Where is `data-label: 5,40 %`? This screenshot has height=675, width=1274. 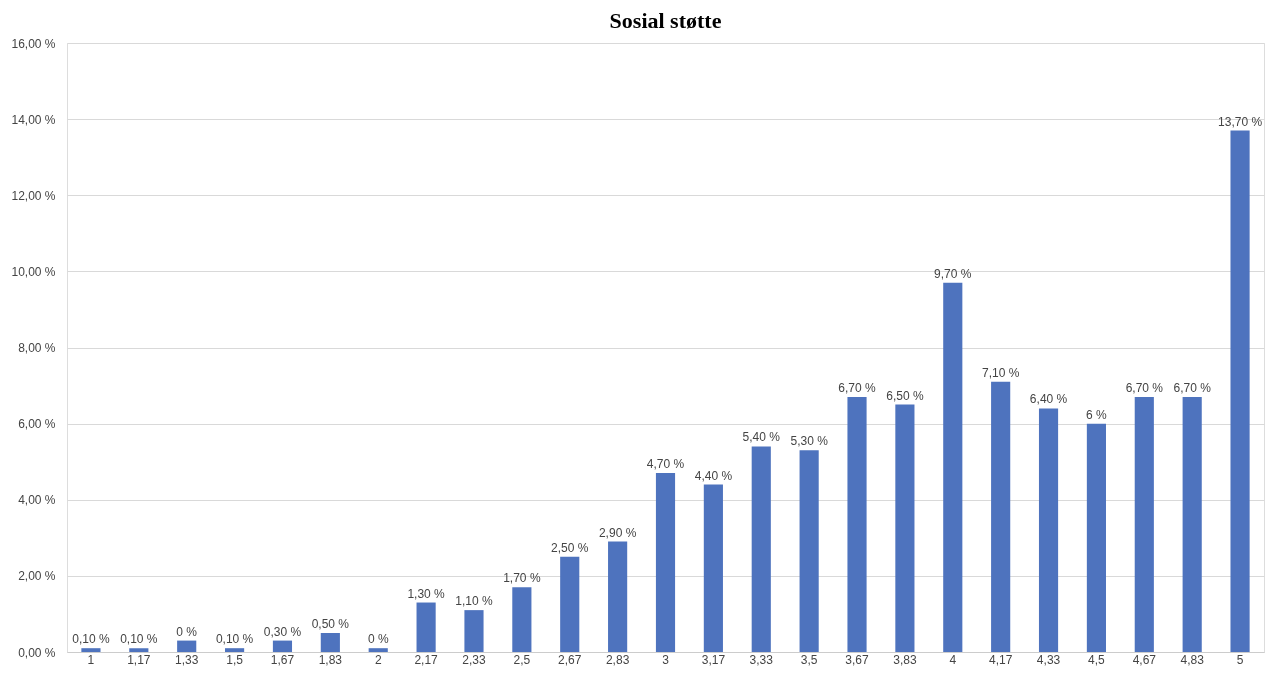 data-label: 5,40 % is located at coordinates (761, 437).